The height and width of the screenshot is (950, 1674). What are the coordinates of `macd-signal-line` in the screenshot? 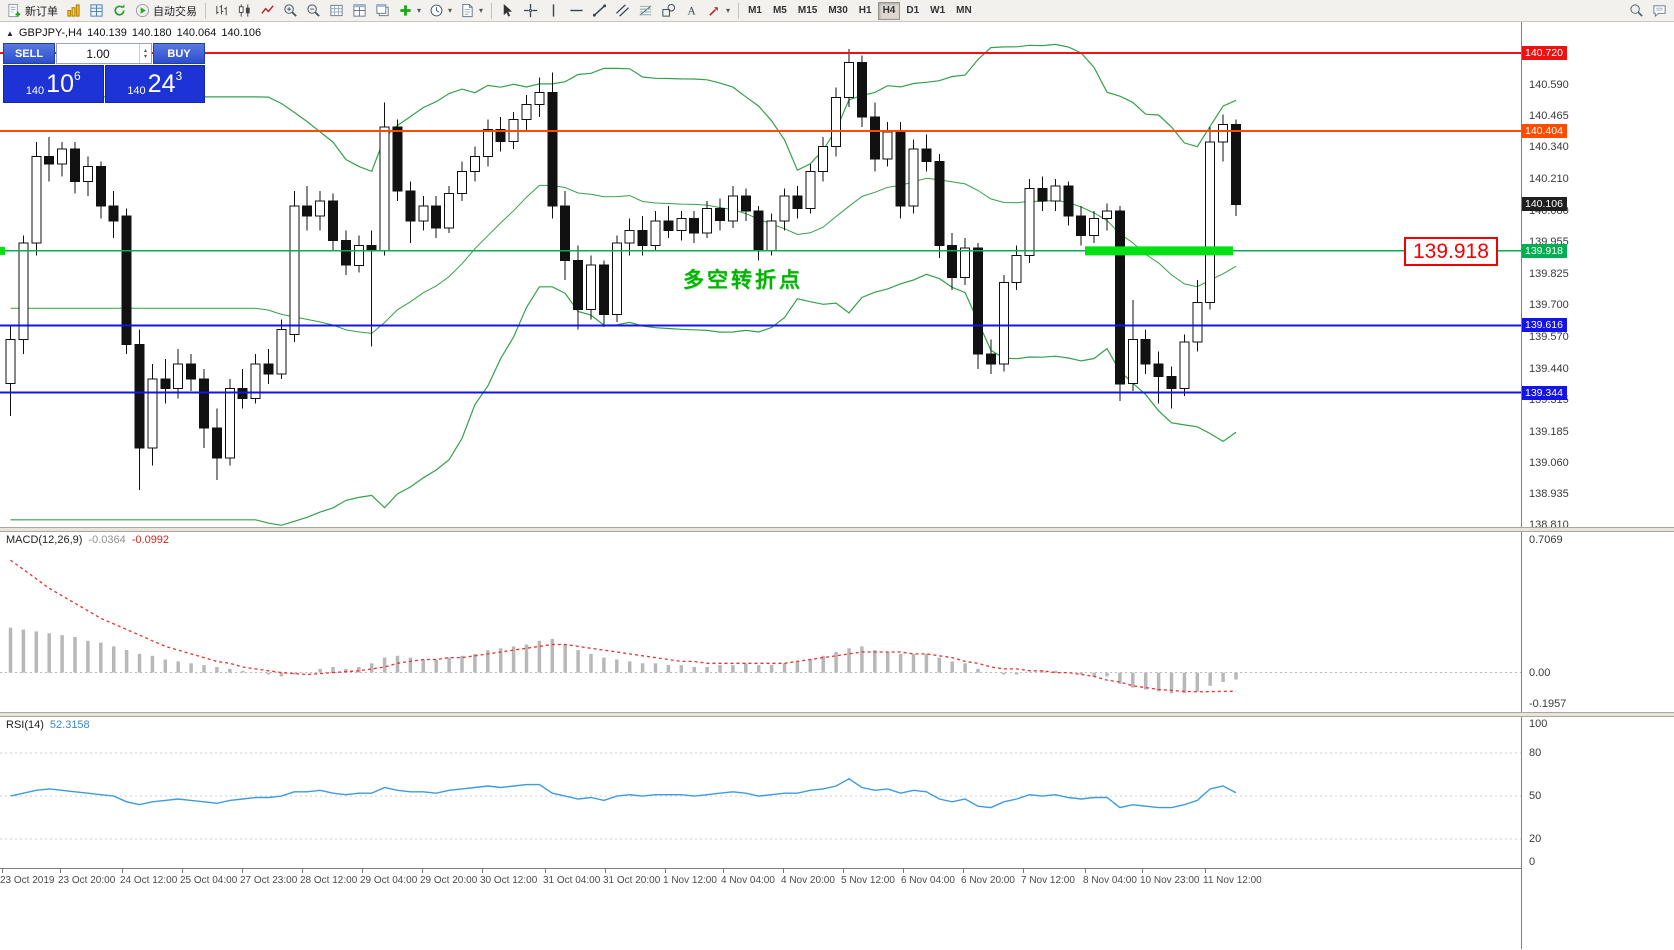 It's located at (623, 626).